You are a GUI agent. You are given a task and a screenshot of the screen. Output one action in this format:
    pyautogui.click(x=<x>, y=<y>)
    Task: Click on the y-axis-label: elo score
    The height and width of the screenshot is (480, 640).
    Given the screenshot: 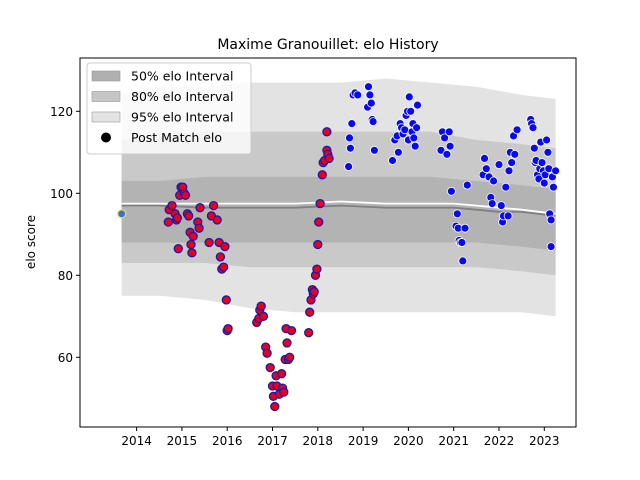 What is the action you would take?
    pyautogui.click(x=31, y=242)
    